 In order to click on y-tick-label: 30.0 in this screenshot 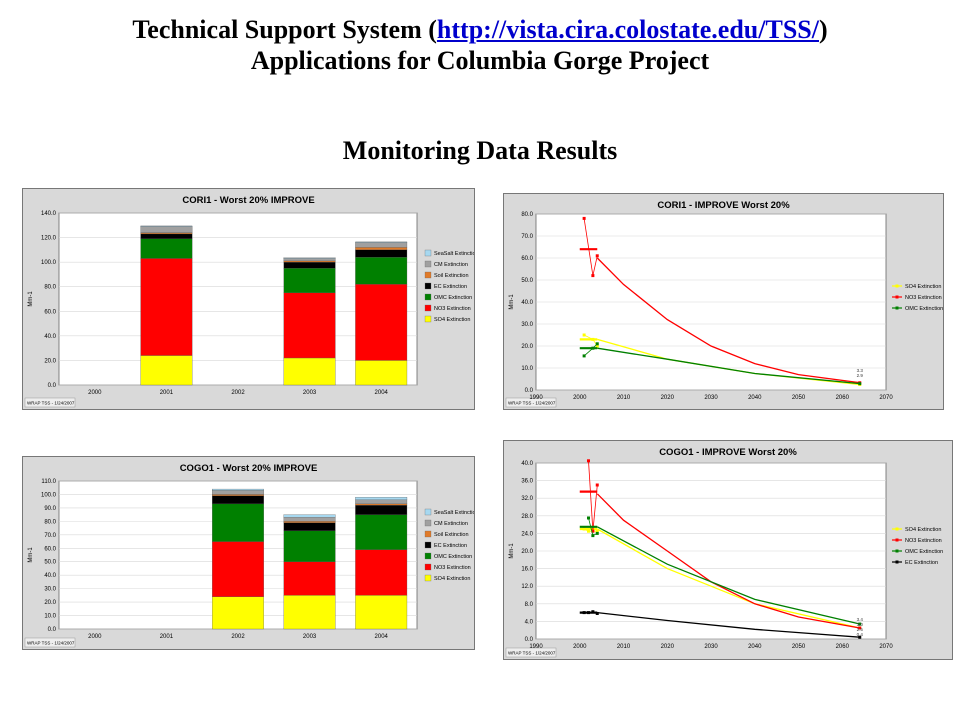, I will do `click(527, 325)`.